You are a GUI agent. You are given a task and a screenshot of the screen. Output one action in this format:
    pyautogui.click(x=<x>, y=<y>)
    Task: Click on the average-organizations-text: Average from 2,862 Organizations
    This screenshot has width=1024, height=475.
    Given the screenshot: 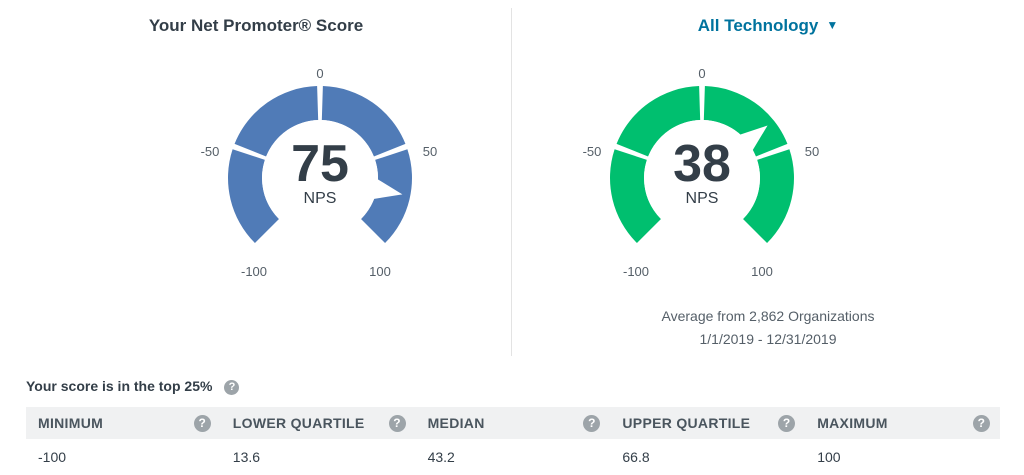 What is the action you would take?
    pyautogui.click(x=768, y=316)
    